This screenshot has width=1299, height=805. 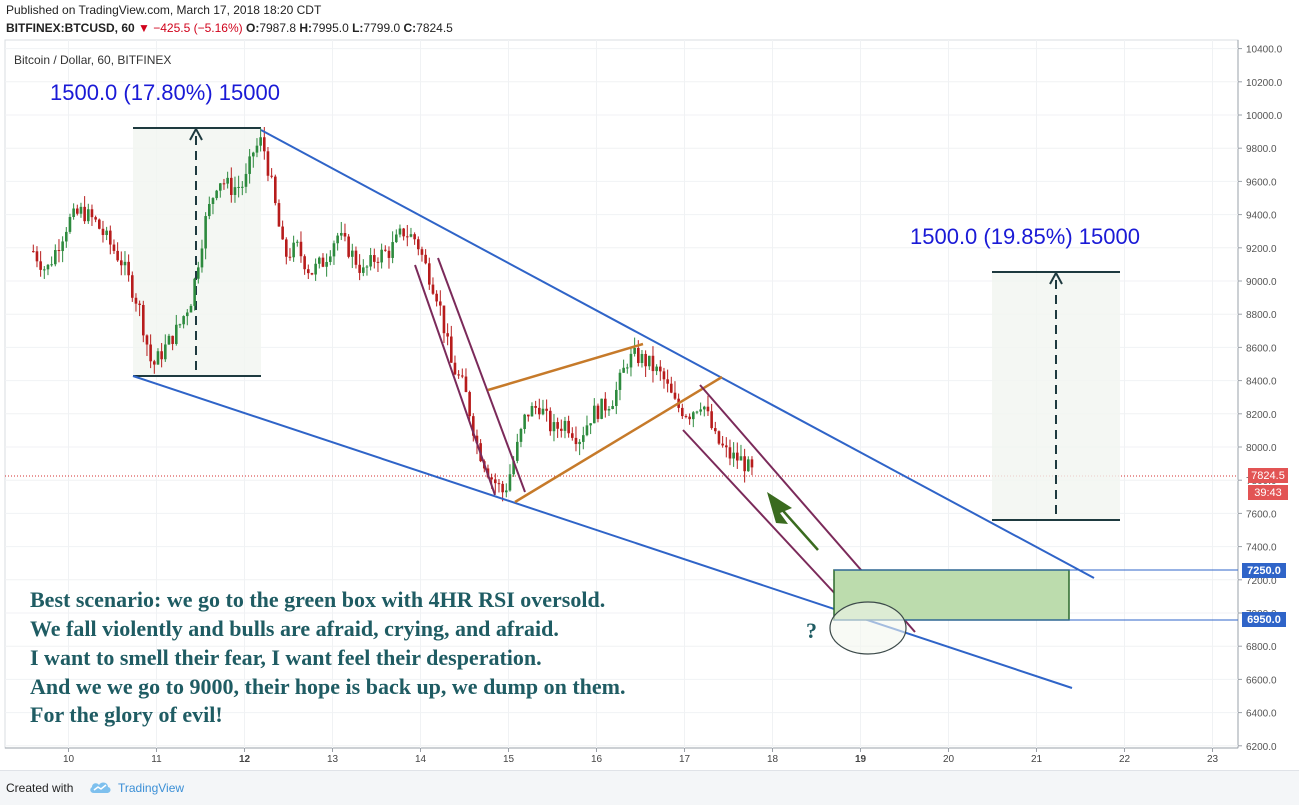 What do you see at coordinates (455, 380) in the screenshot?
I see `channel1-left-line` at bounding box center [455, 380].